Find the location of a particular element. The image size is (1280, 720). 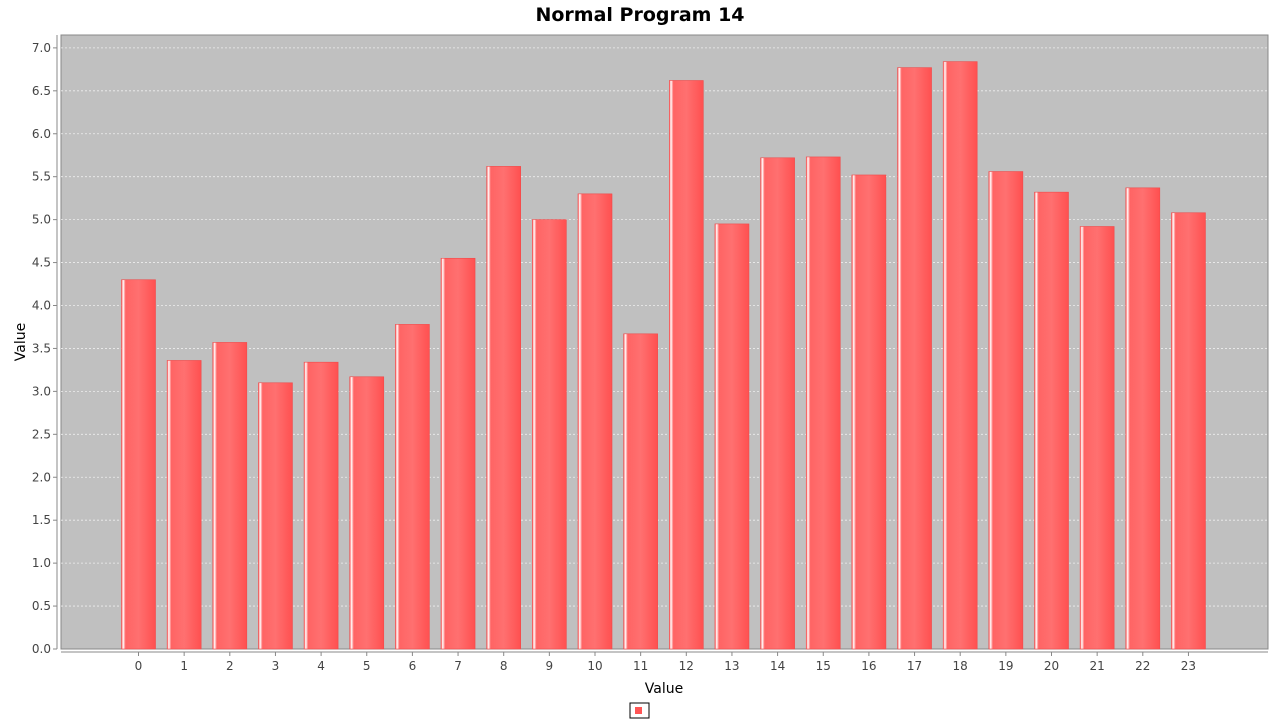

x-tick-label: 20 is located at coordinates (1051, 666).